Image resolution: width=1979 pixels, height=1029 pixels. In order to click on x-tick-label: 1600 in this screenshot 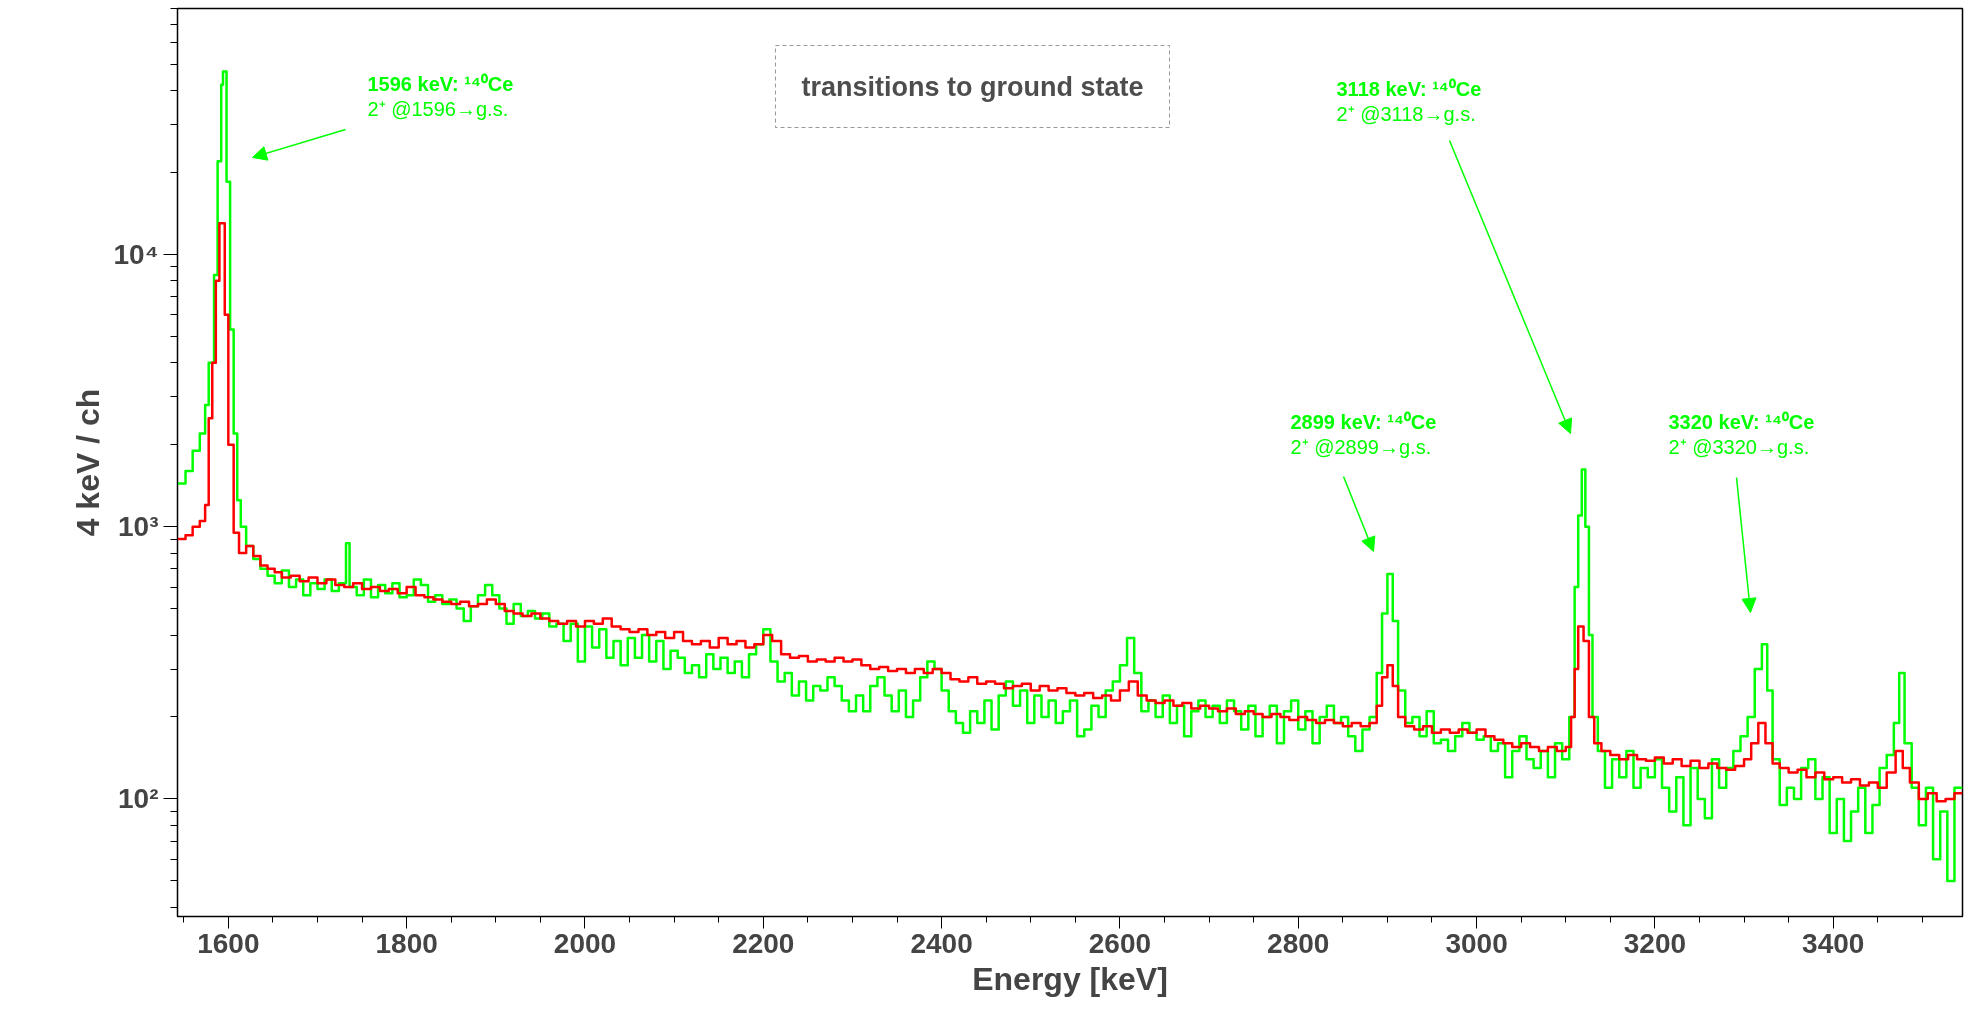, I will do `click(228, 943)`.